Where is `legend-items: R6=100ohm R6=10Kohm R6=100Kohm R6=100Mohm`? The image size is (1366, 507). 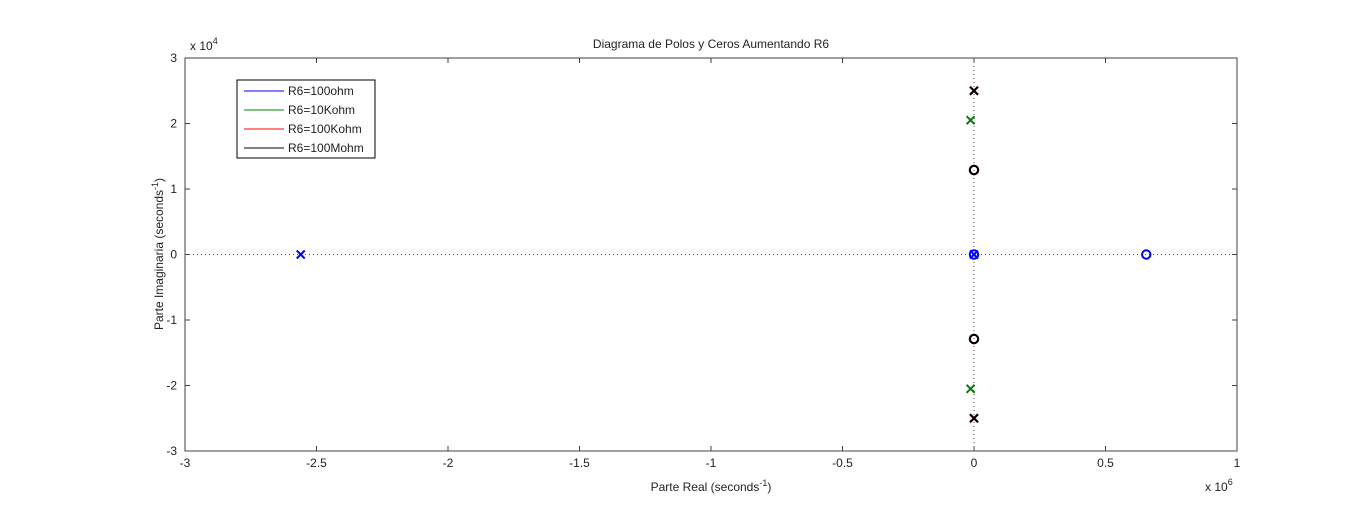
legend-items: R6=100ohm R6=10Kohm R6=100Kohm R6=100Mohm is located at coordinates (304, 119).